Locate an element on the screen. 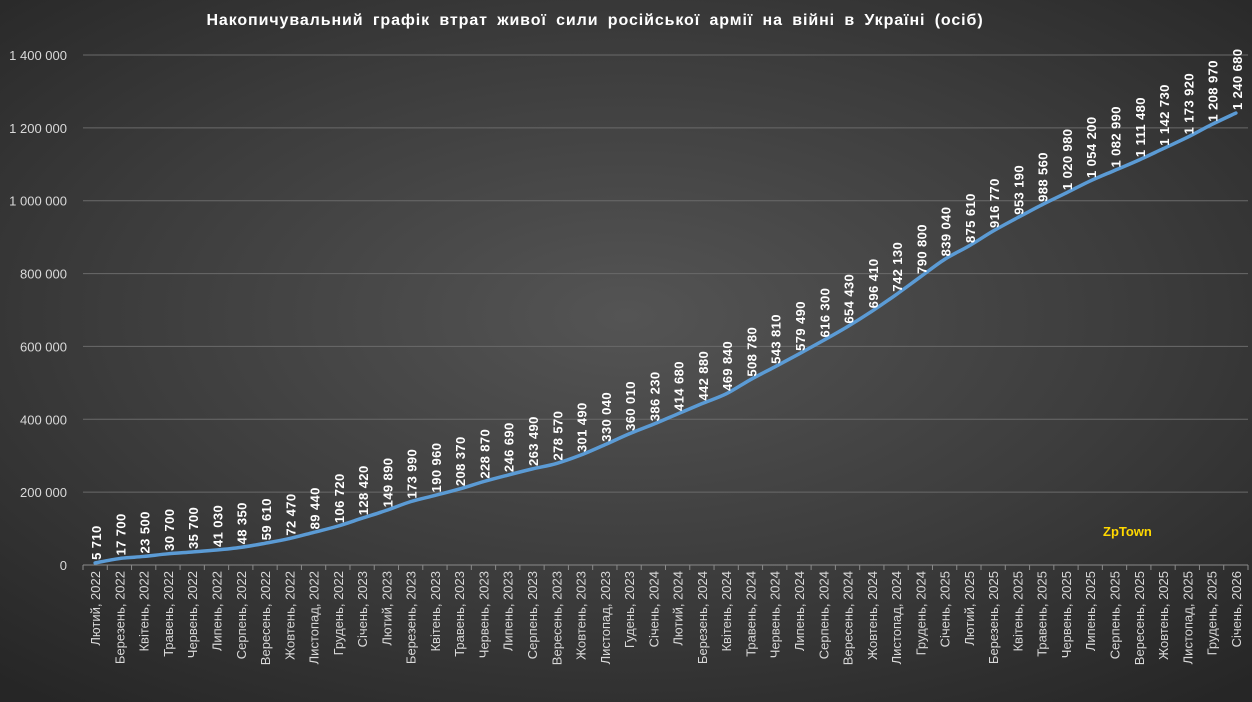  x-tick-label: Лютий, 2024 is located at coordinates (678, 608).